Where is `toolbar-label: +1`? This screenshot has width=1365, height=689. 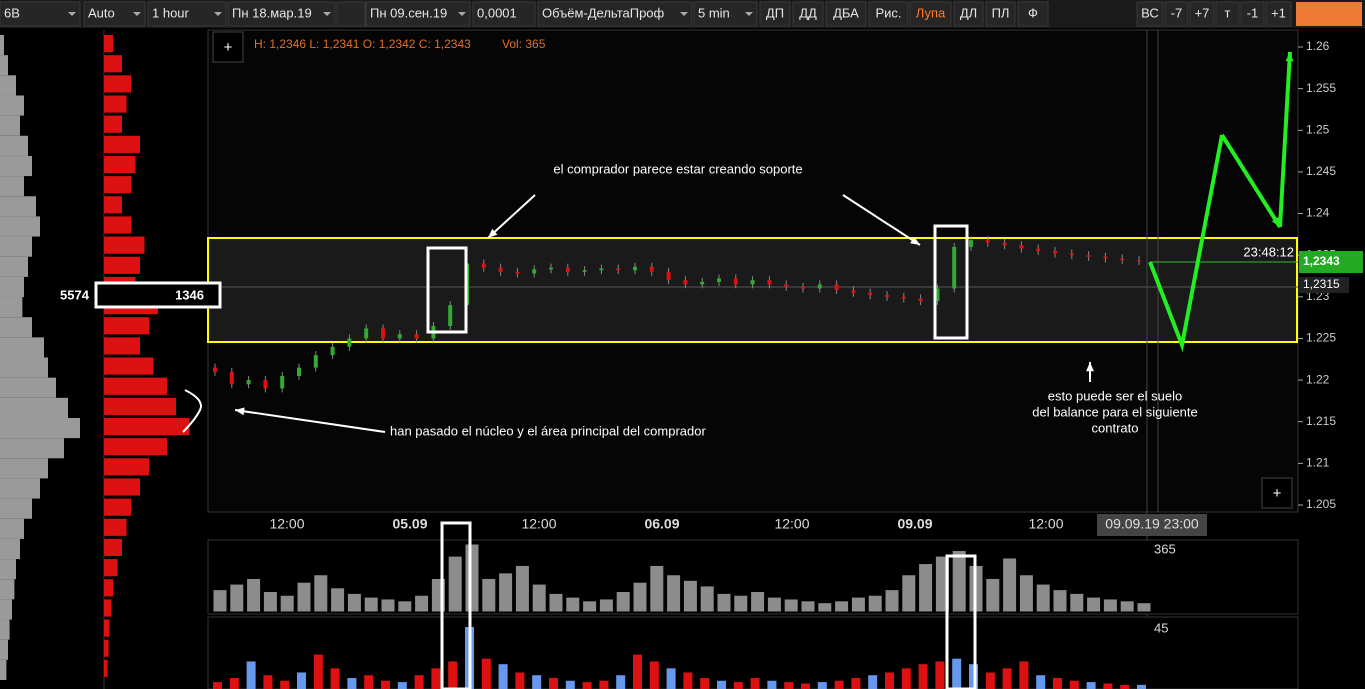
toolbar-label: +1 is located at coordinates (1278, 12).